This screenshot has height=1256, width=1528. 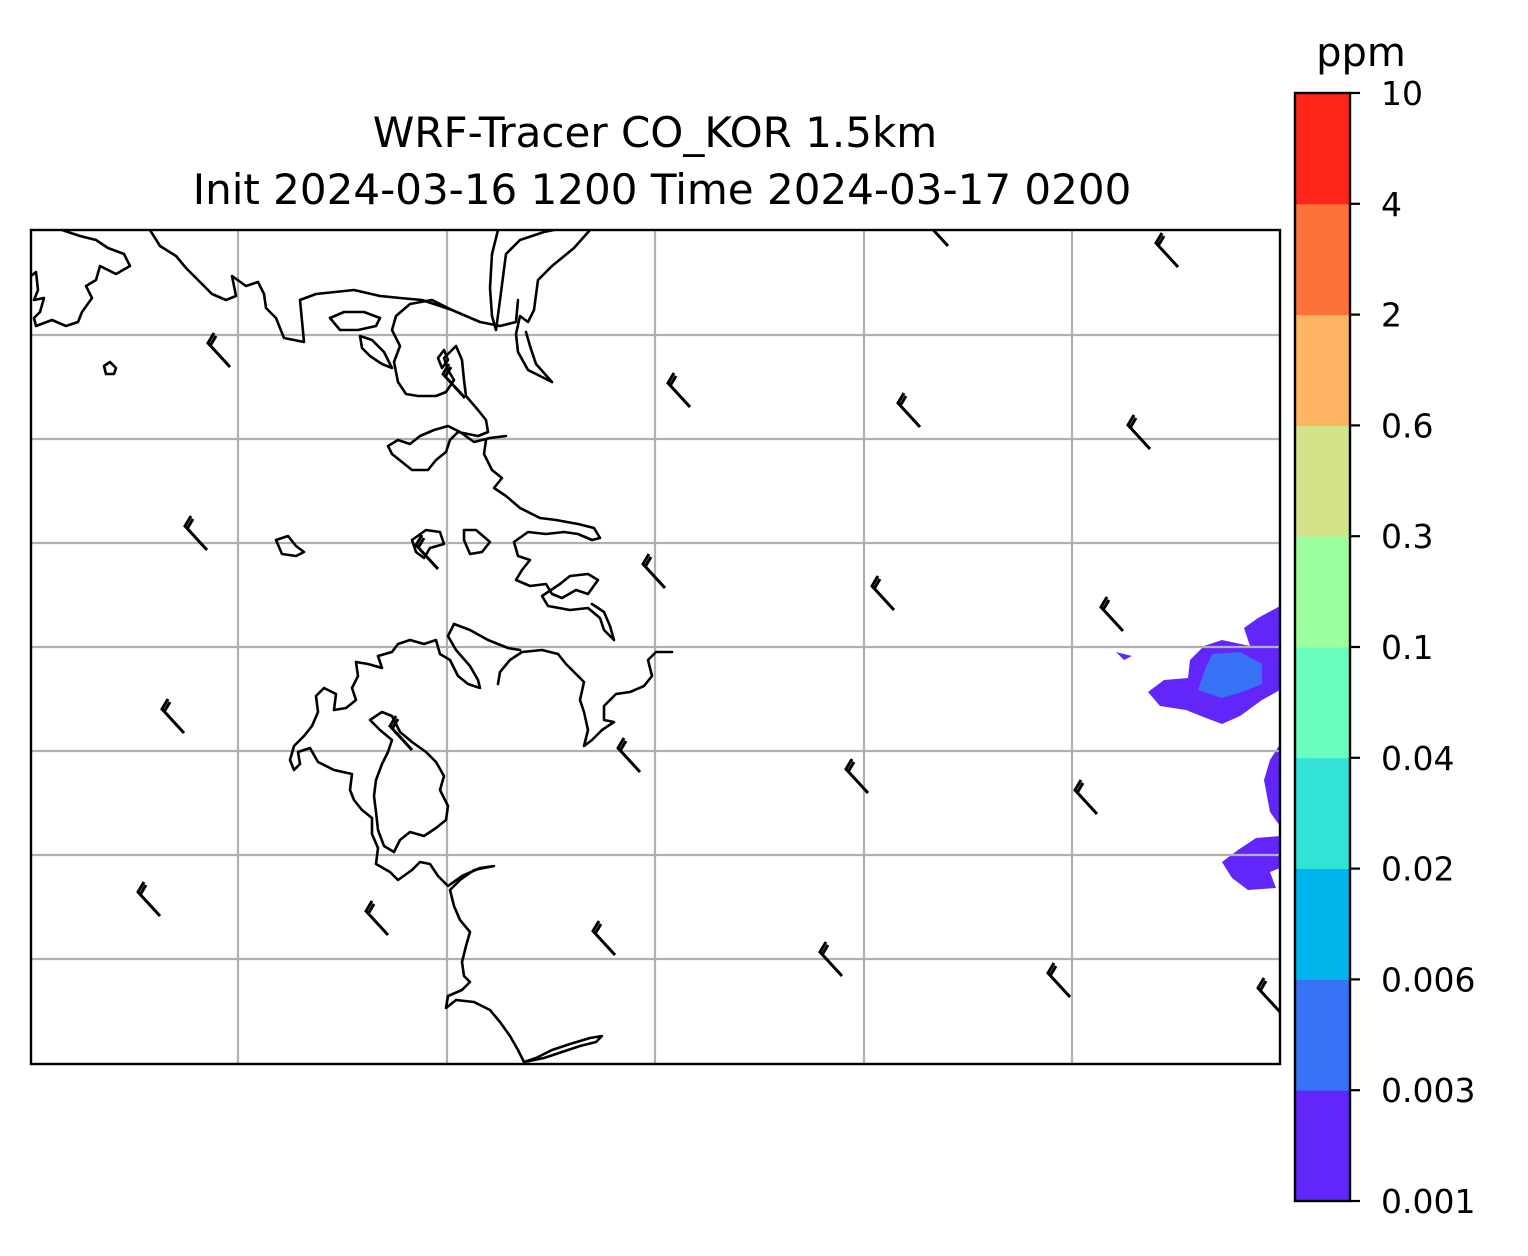 I want to click on colorbar-tick-label: 0.006, so click(x=1428, y=979).